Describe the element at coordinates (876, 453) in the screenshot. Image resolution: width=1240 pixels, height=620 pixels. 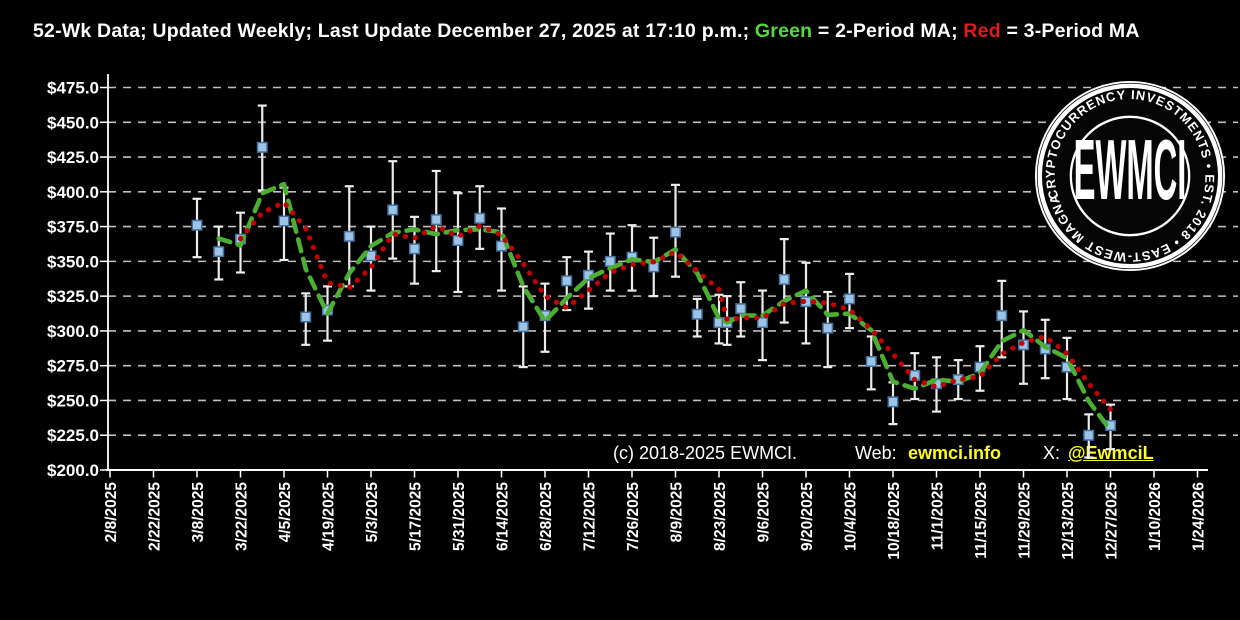
I see `web-label: Web:` at that location.